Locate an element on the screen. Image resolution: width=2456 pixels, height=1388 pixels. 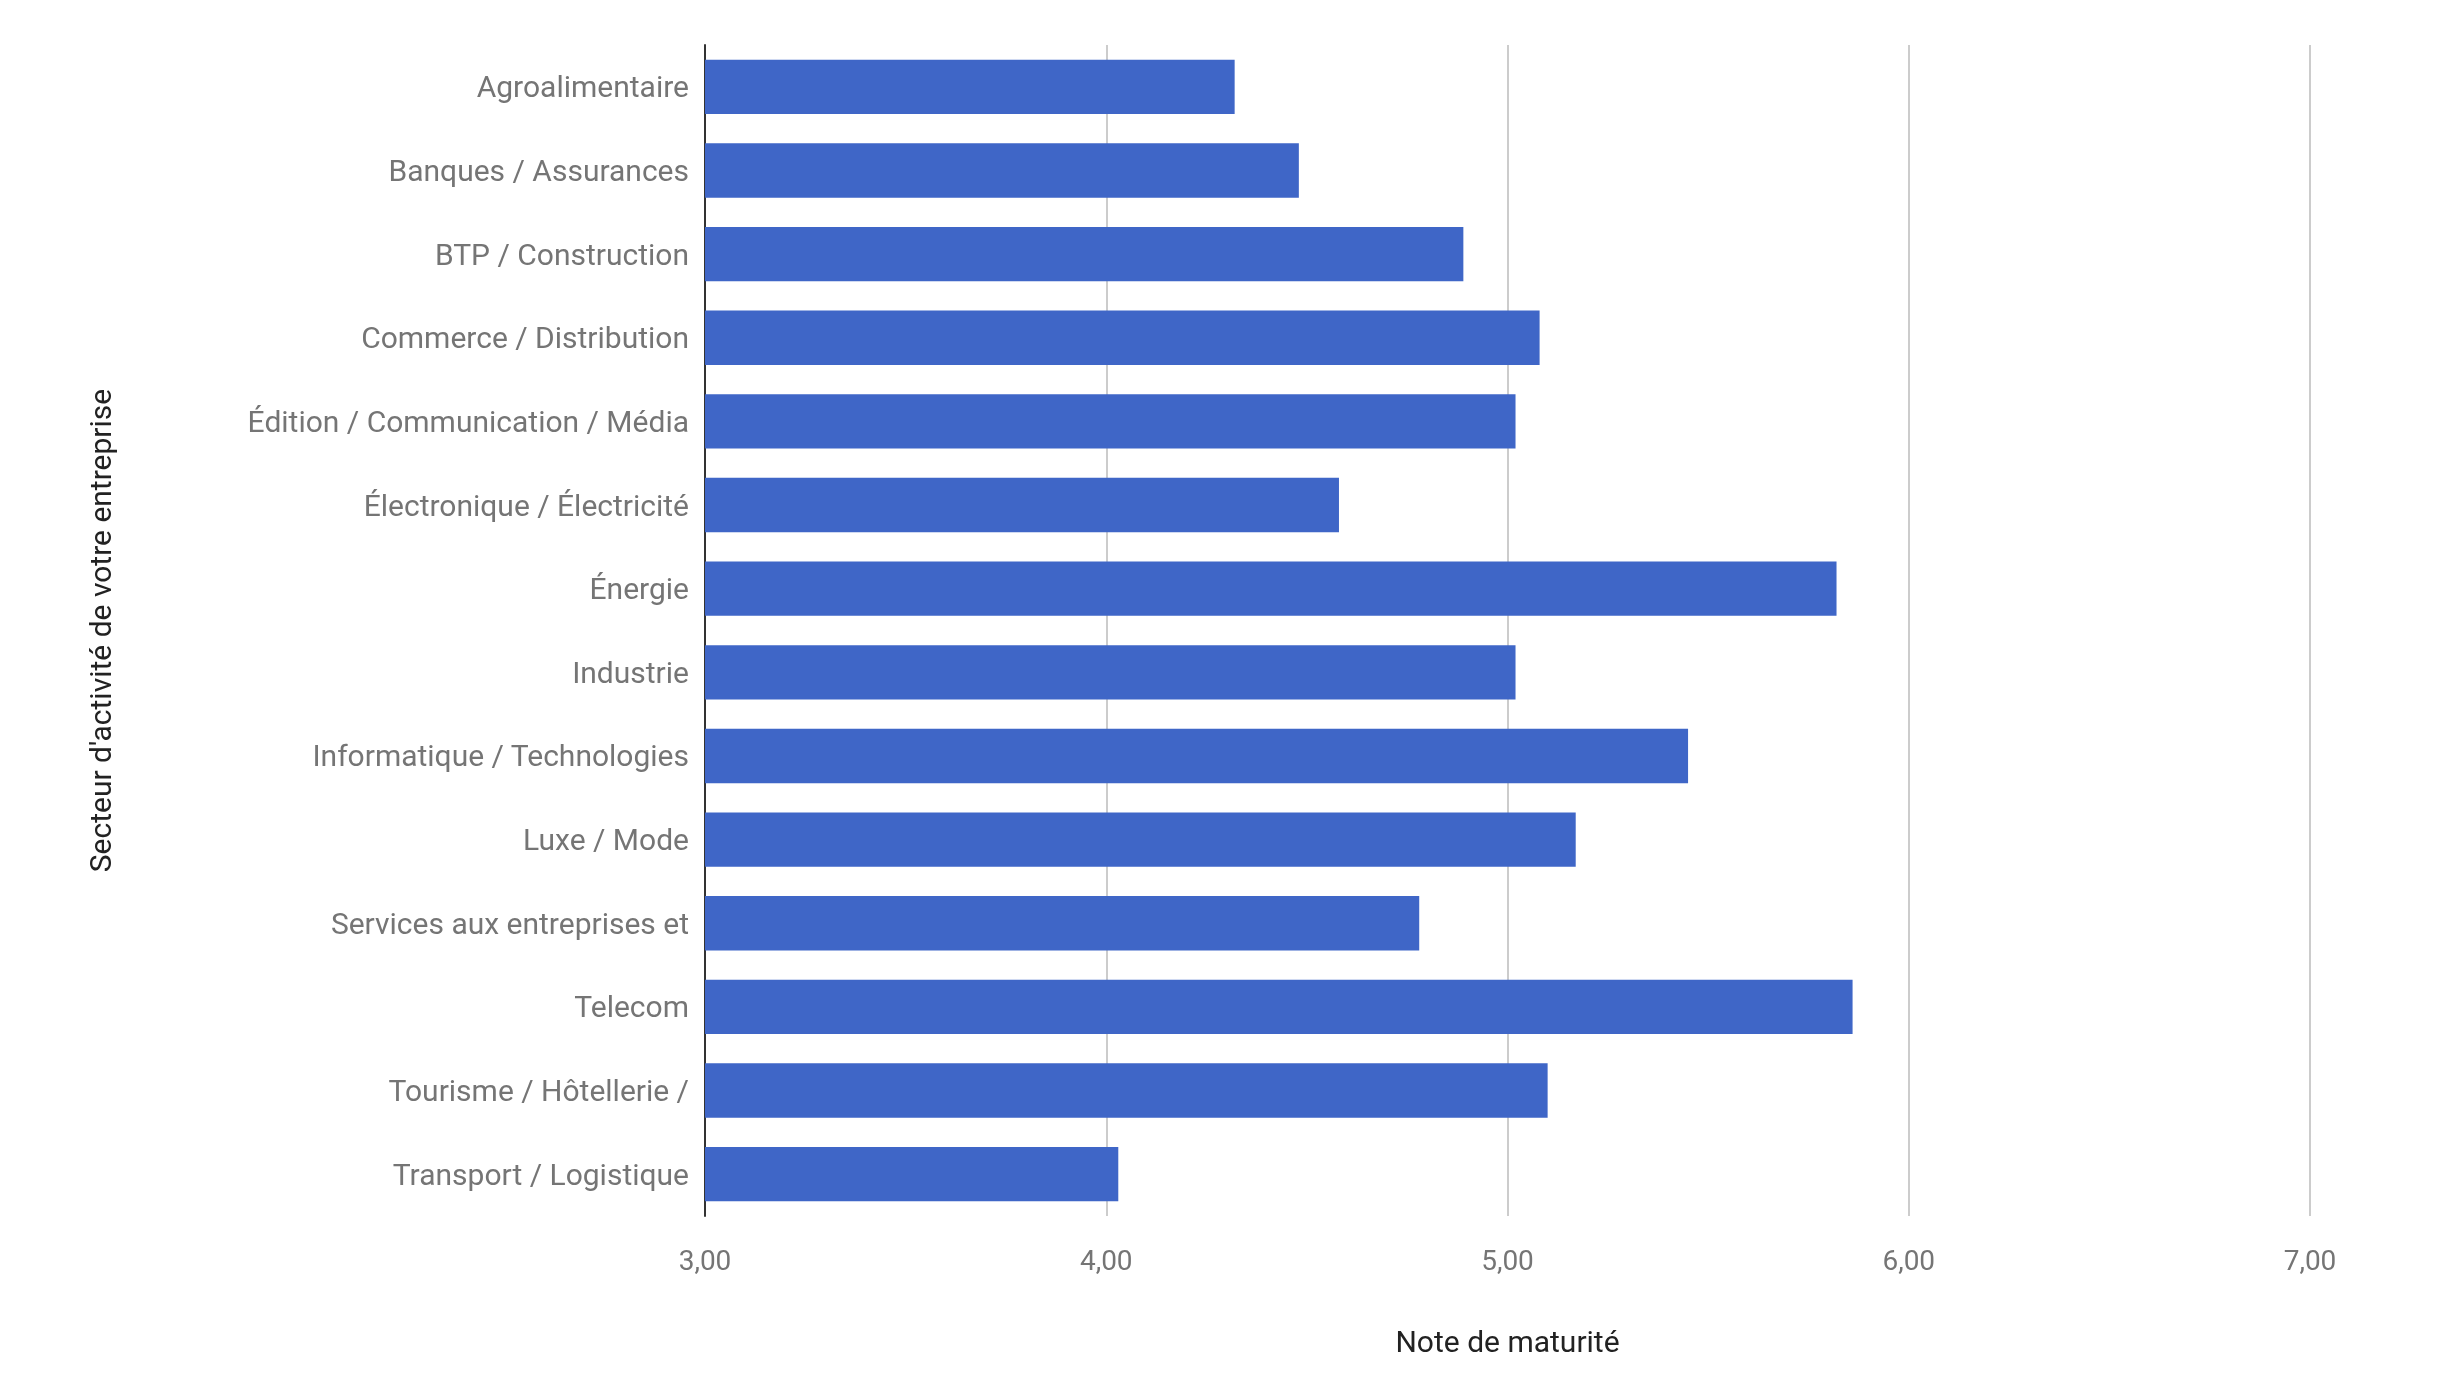
y-tick-label: Commerce / Distribution is located at coordinates (525, 338).